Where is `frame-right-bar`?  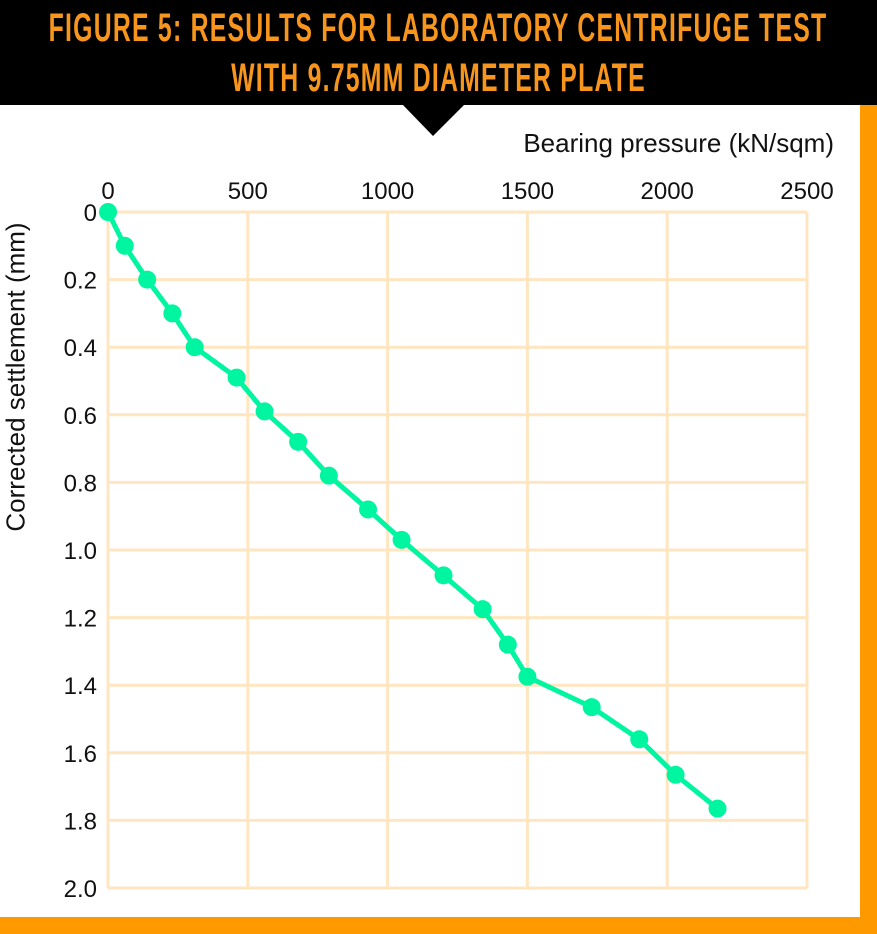
frame-right-bar is located at coordinates (868, 519).